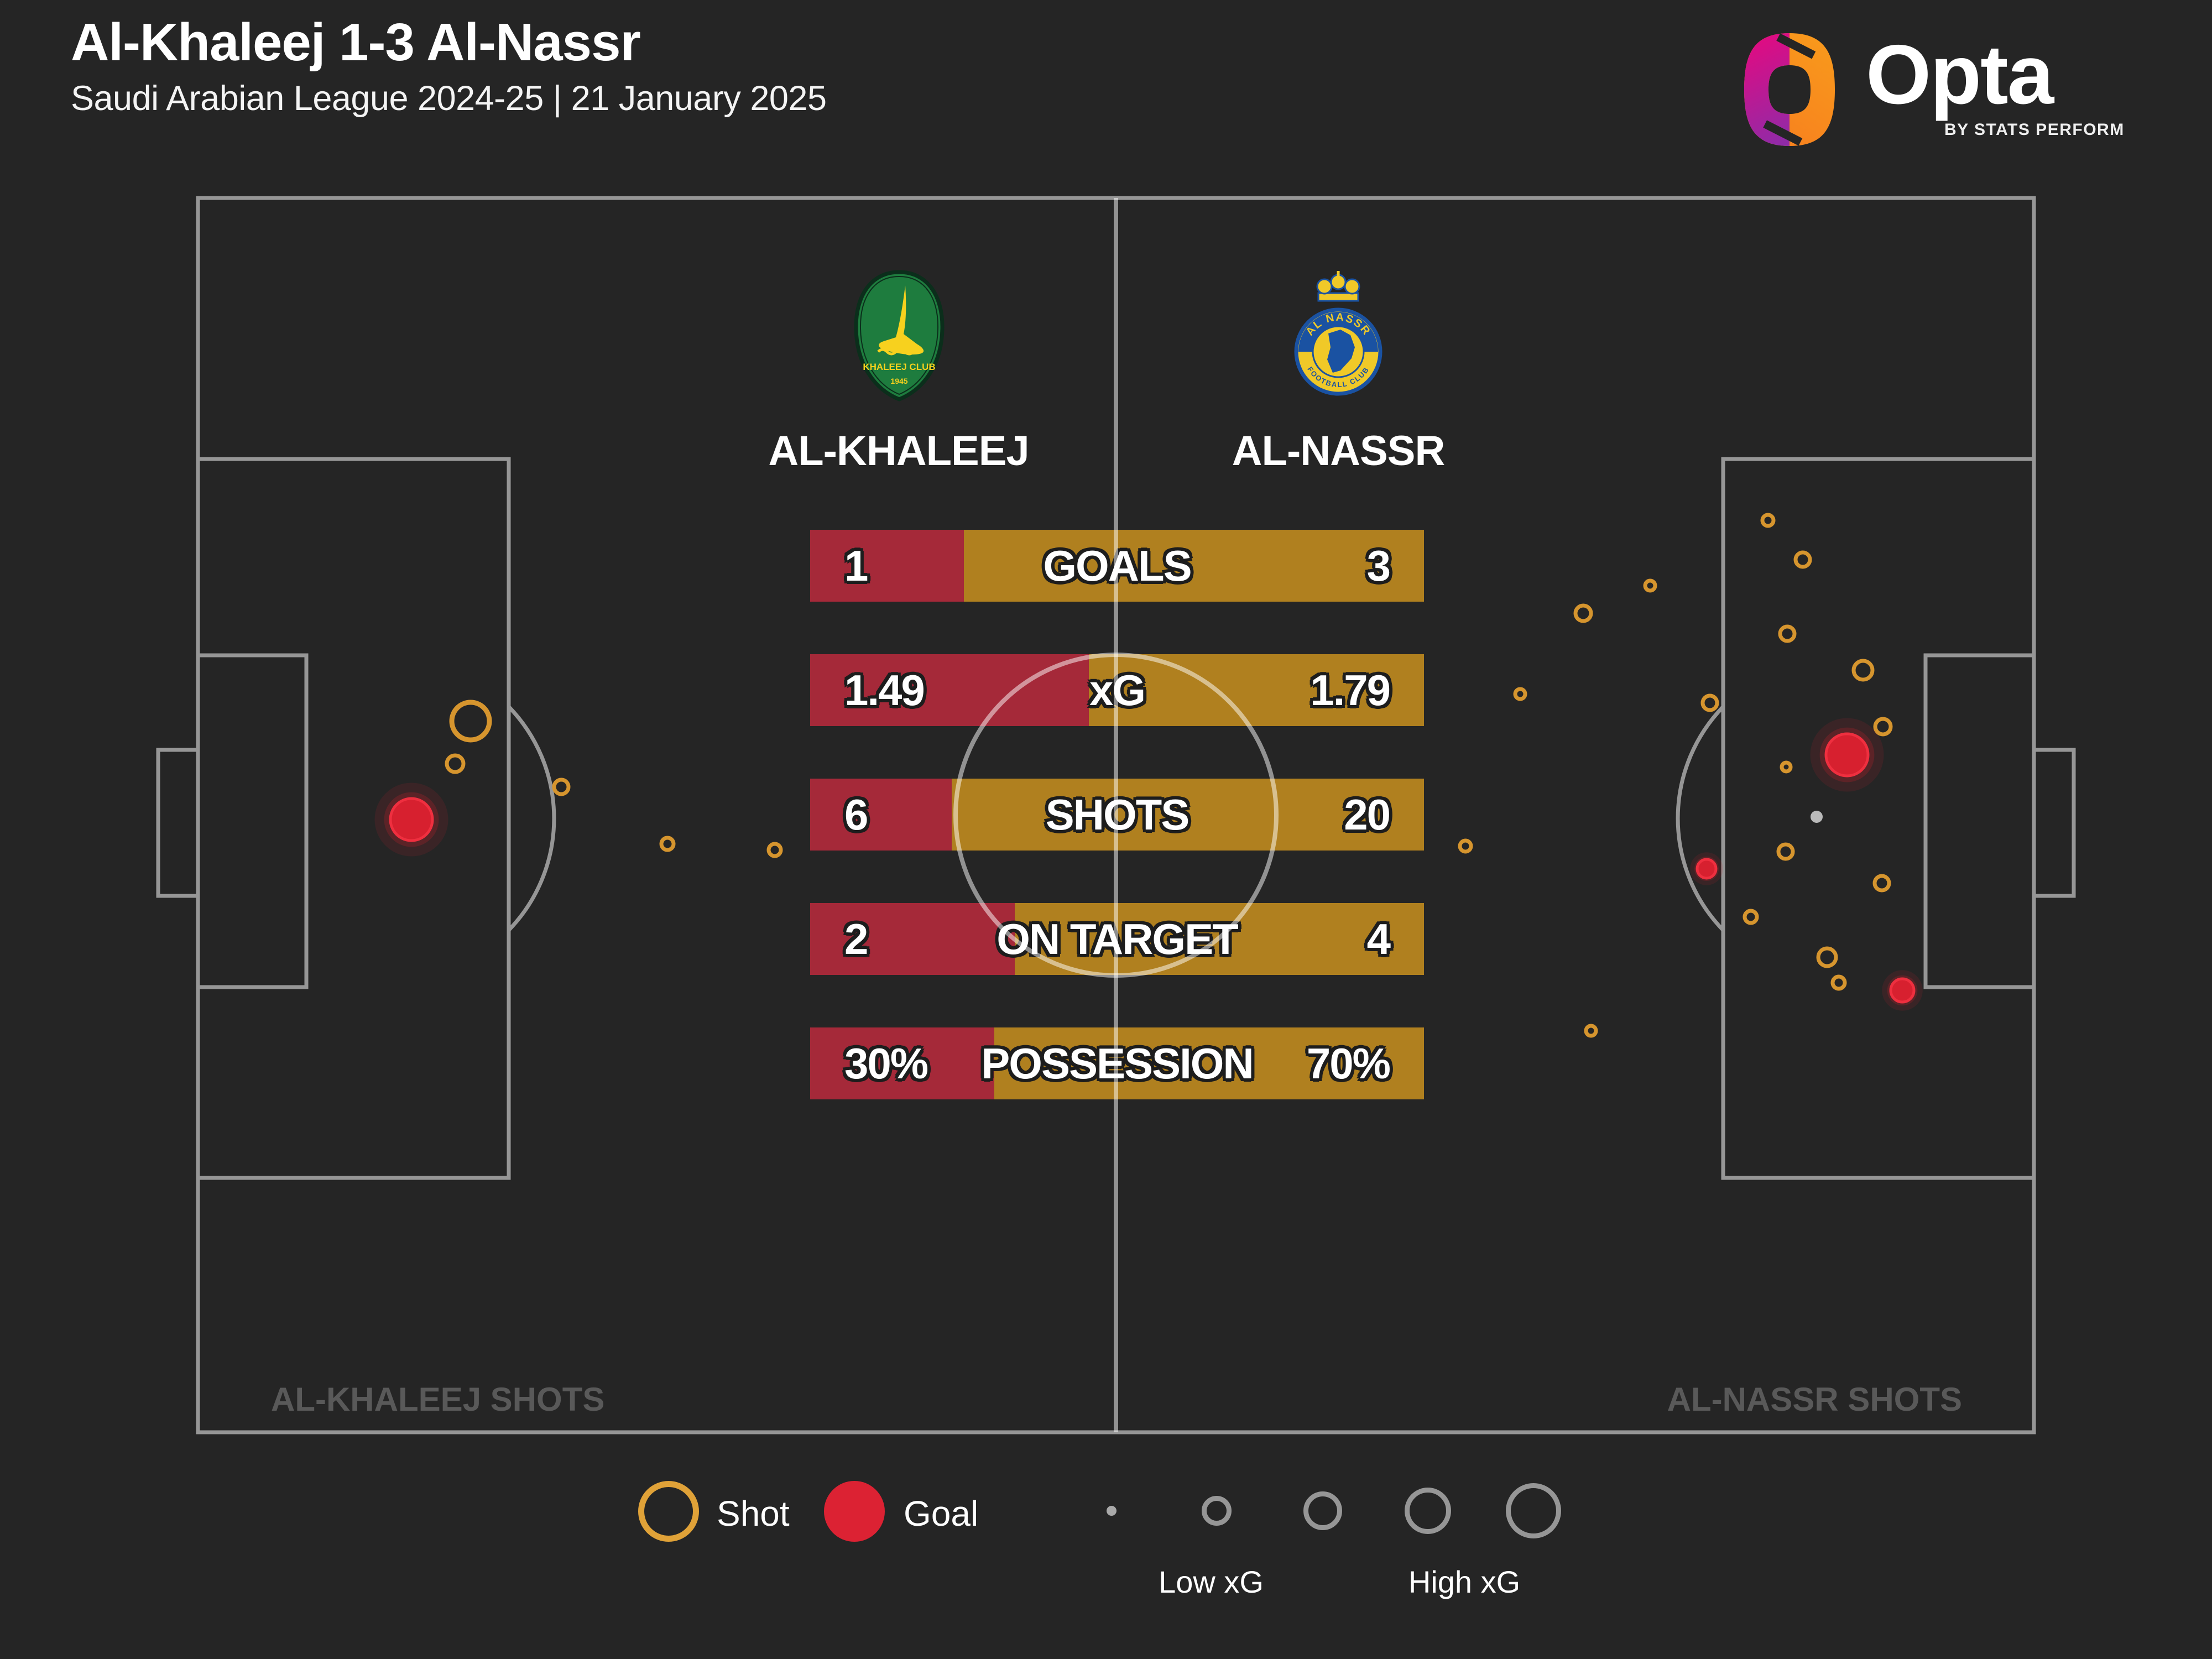 The width and height of the screenshot is (2212, 1659). Describe the element at coordinates (356, 42) in the screenshot. I see `page-title: Al-Khaleej 1-3 Al-Nassr` at that location.